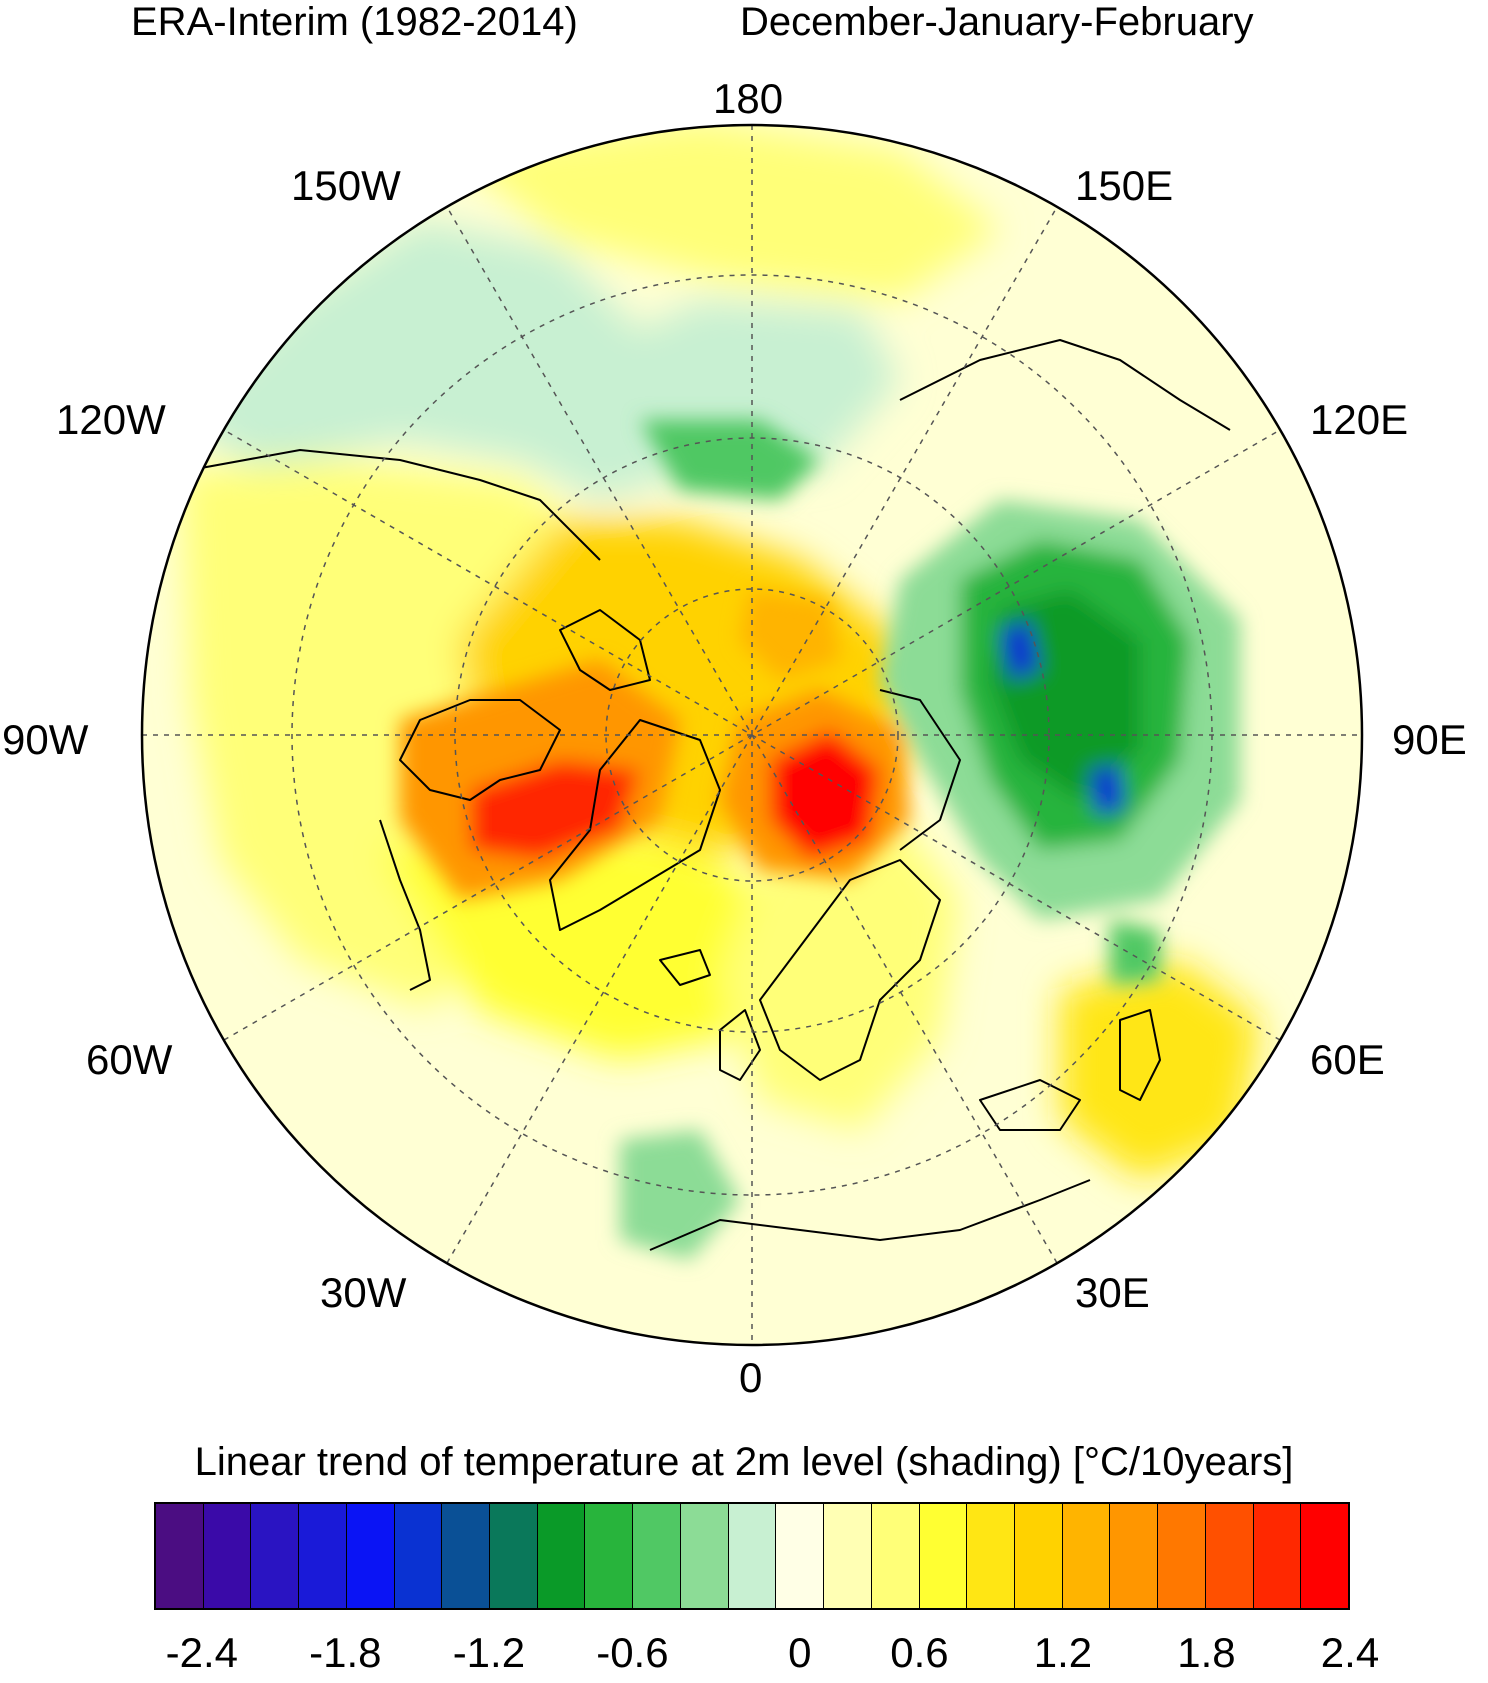  Describe the element at coordinates (1107, 790) in the screenshot. I see `siberia-blue-spot-b` at that location.